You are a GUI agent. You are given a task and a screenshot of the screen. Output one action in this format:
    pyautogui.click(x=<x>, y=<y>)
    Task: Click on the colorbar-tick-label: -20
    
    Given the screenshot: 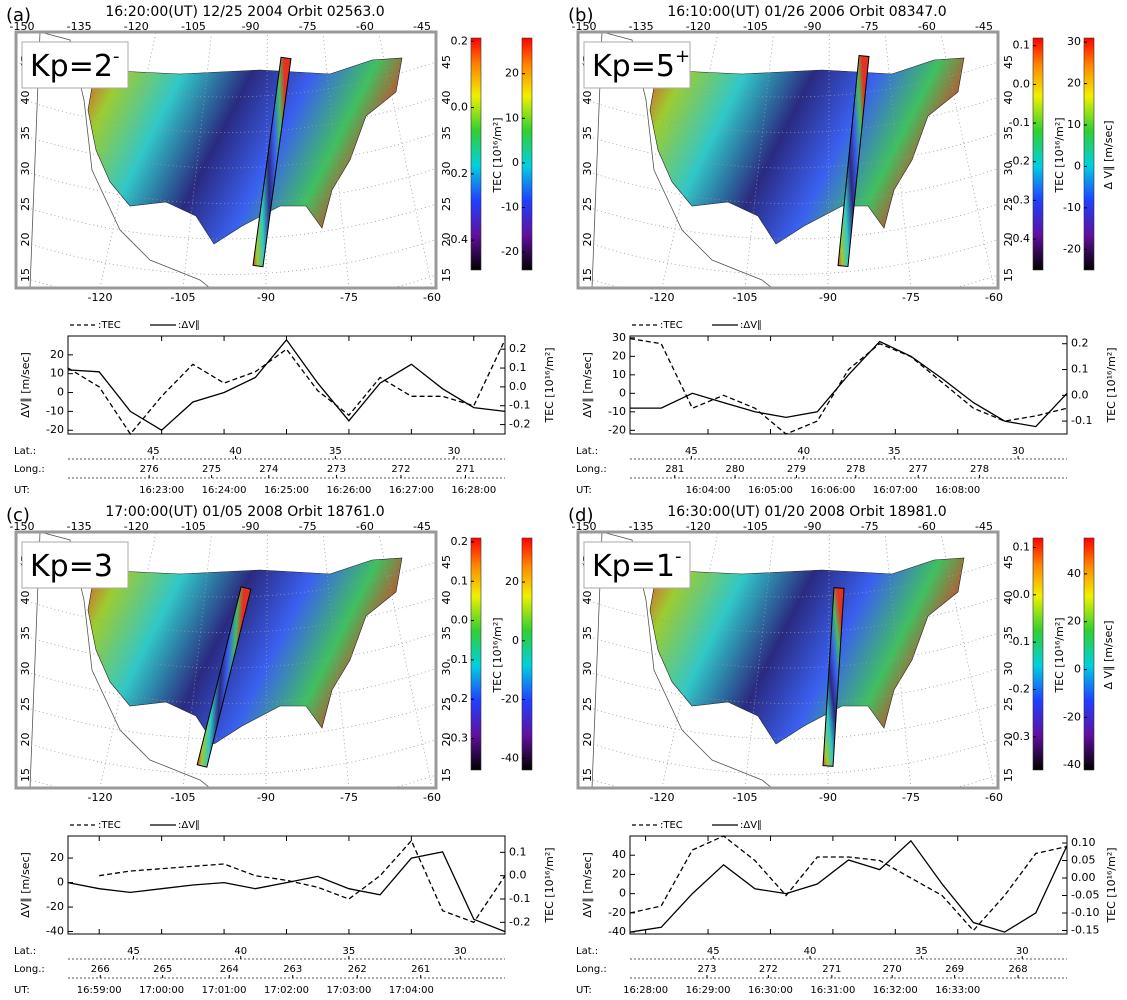 What is the action you would take?
    pyautogui.click(x=1072, y=248)
    